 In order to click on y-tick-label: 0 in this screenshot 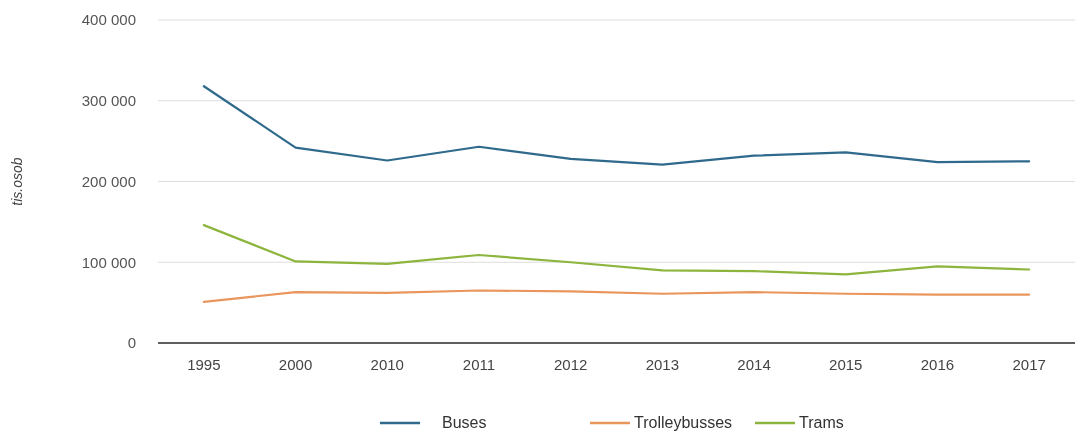, I will do `click(131, 343)`.